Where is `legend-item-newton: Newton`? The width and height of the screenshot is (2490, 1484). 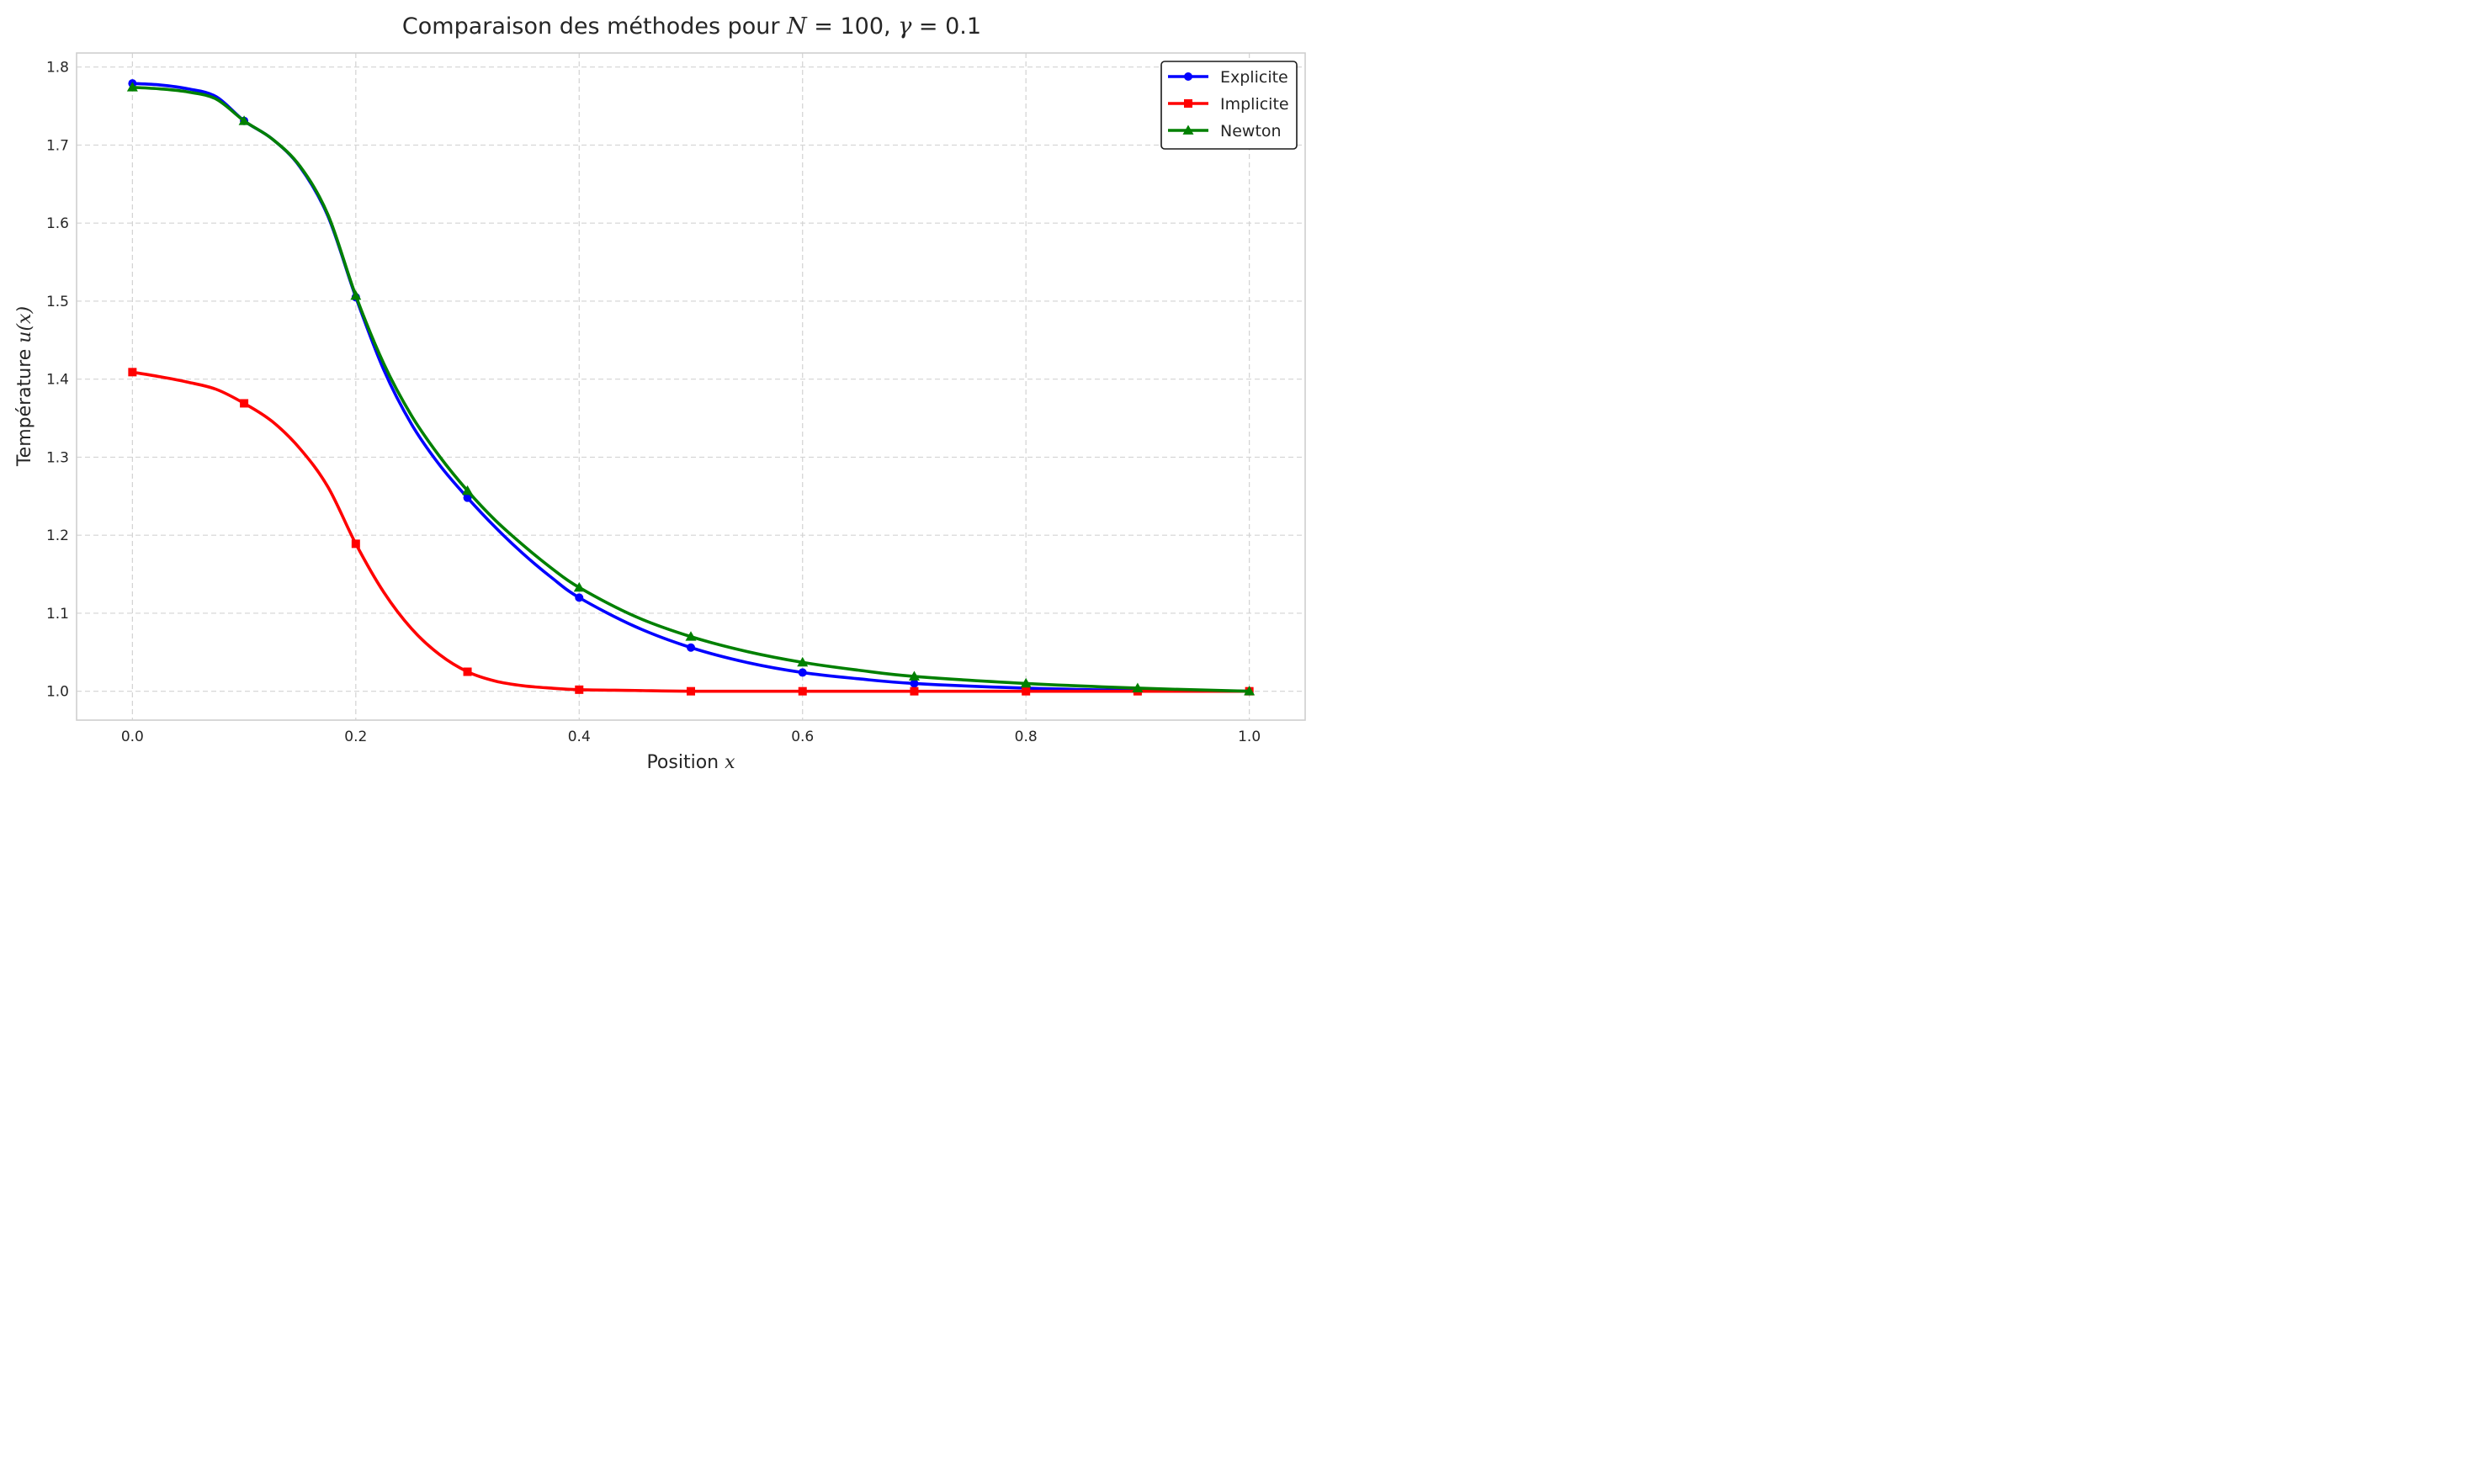
legend-item-newton: Newton is located at coordinates (1225, 131).